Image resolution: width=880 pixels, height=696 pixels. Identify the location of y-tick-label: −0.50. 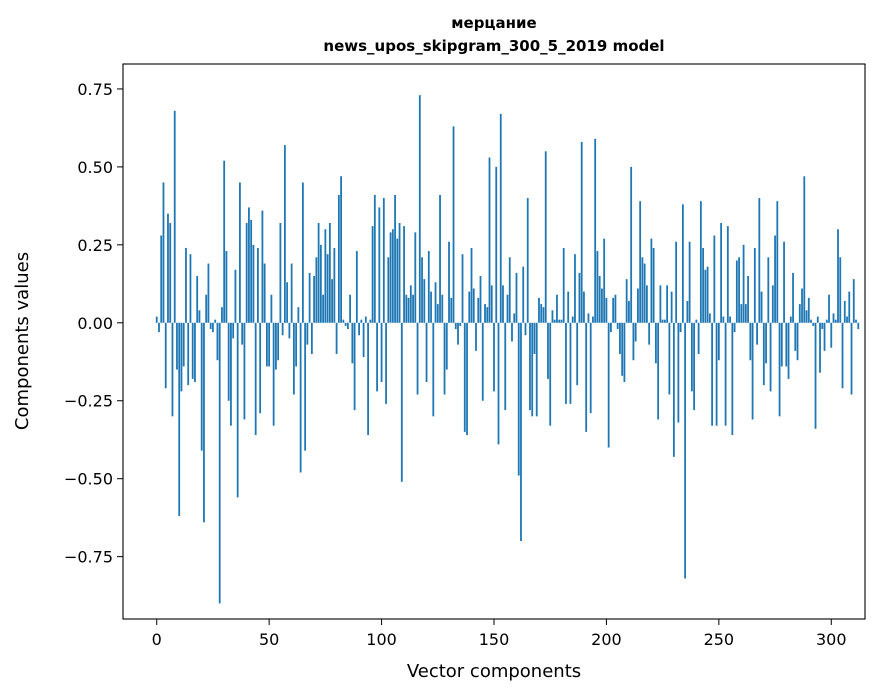
(88, 479).